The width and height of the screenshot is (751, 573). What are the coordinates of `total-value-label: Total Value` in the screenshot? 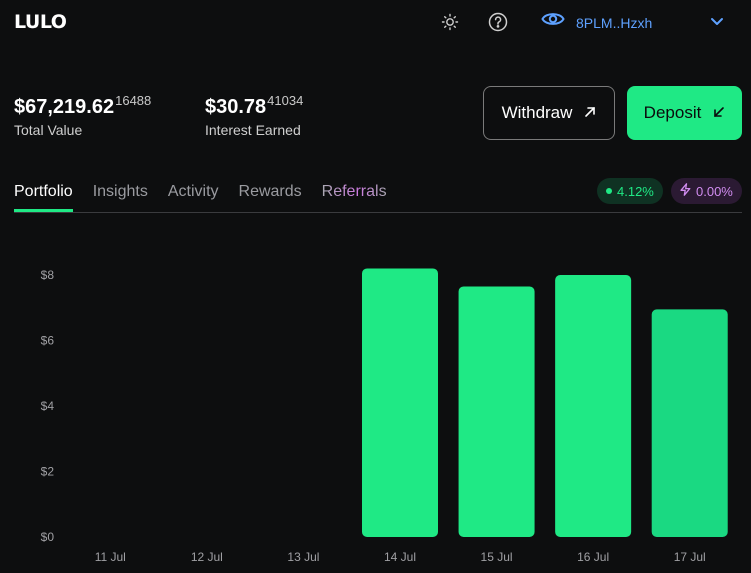 It's located at (48, 130).